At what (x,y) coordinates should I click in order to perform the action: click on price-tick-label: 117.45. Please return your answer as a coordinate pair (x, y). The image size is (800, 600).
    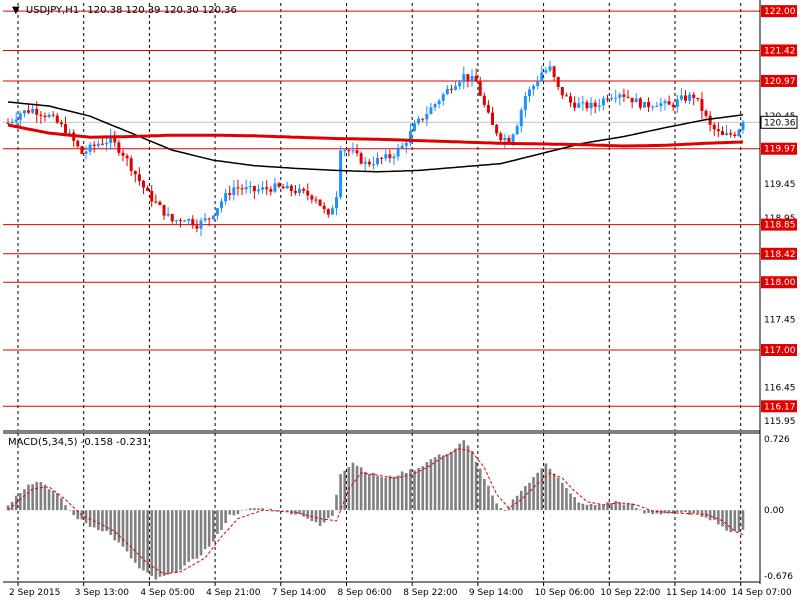
    Looking at the image, I should click on (780, 321).